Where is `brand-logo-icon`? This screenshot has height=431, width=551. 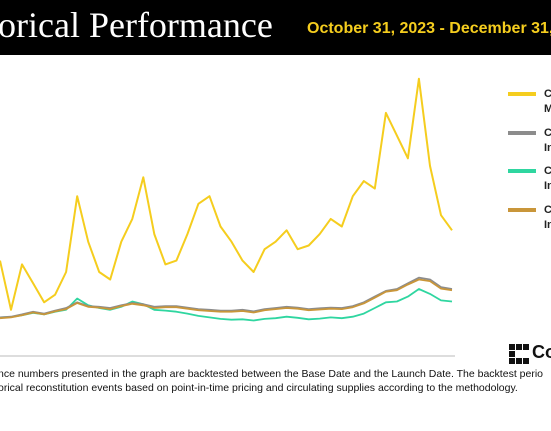
brand-logo-icon is located at coordinates (519, 354).